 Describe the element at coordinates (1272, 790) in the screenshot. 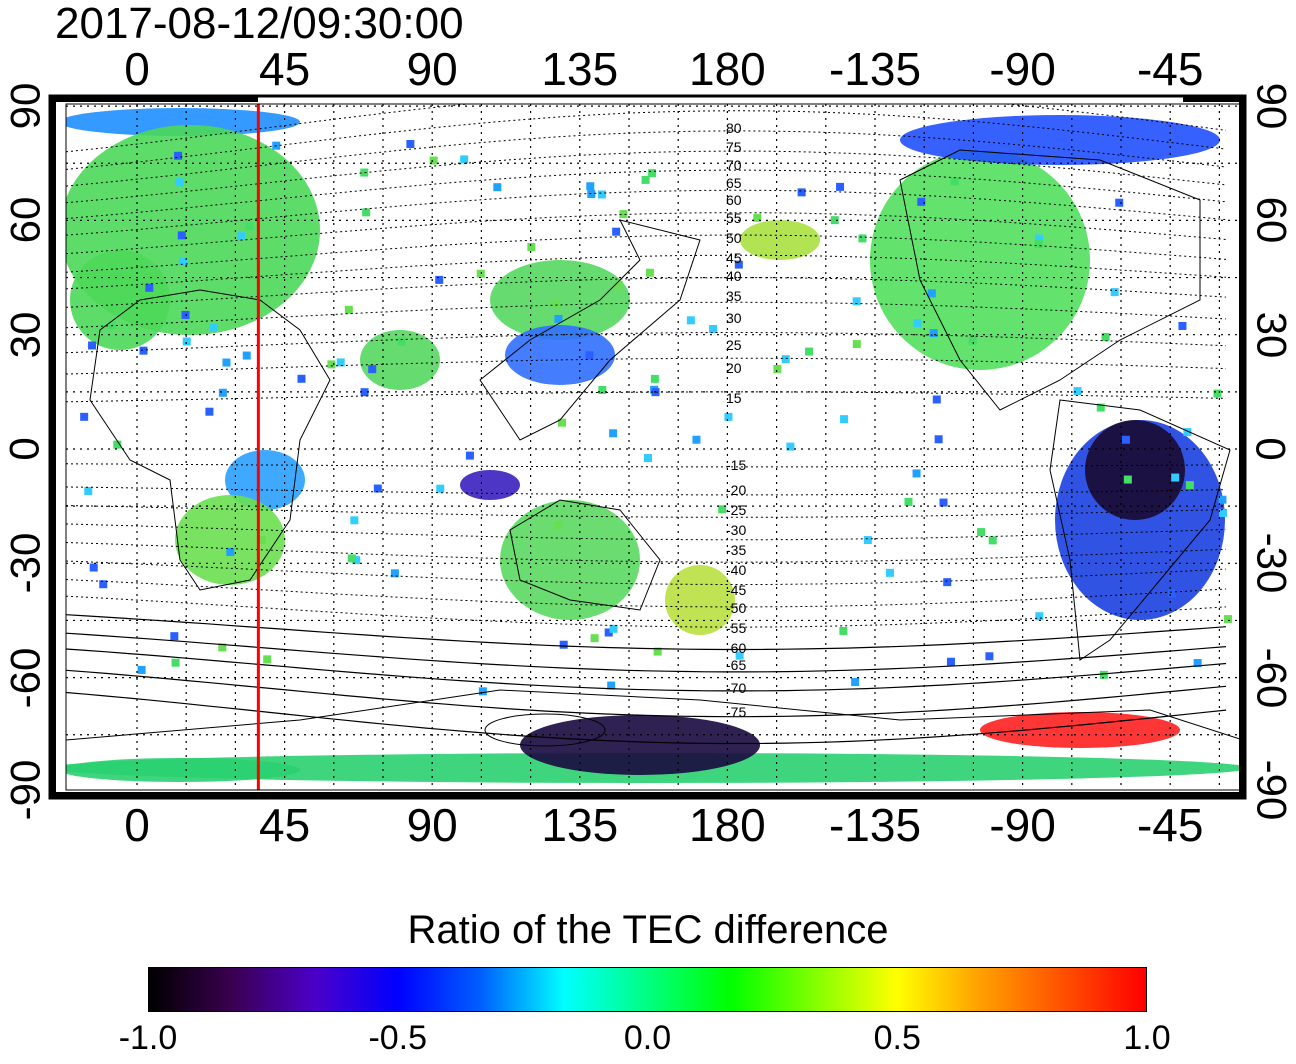

I see `tick-right-text: -90` at that location.